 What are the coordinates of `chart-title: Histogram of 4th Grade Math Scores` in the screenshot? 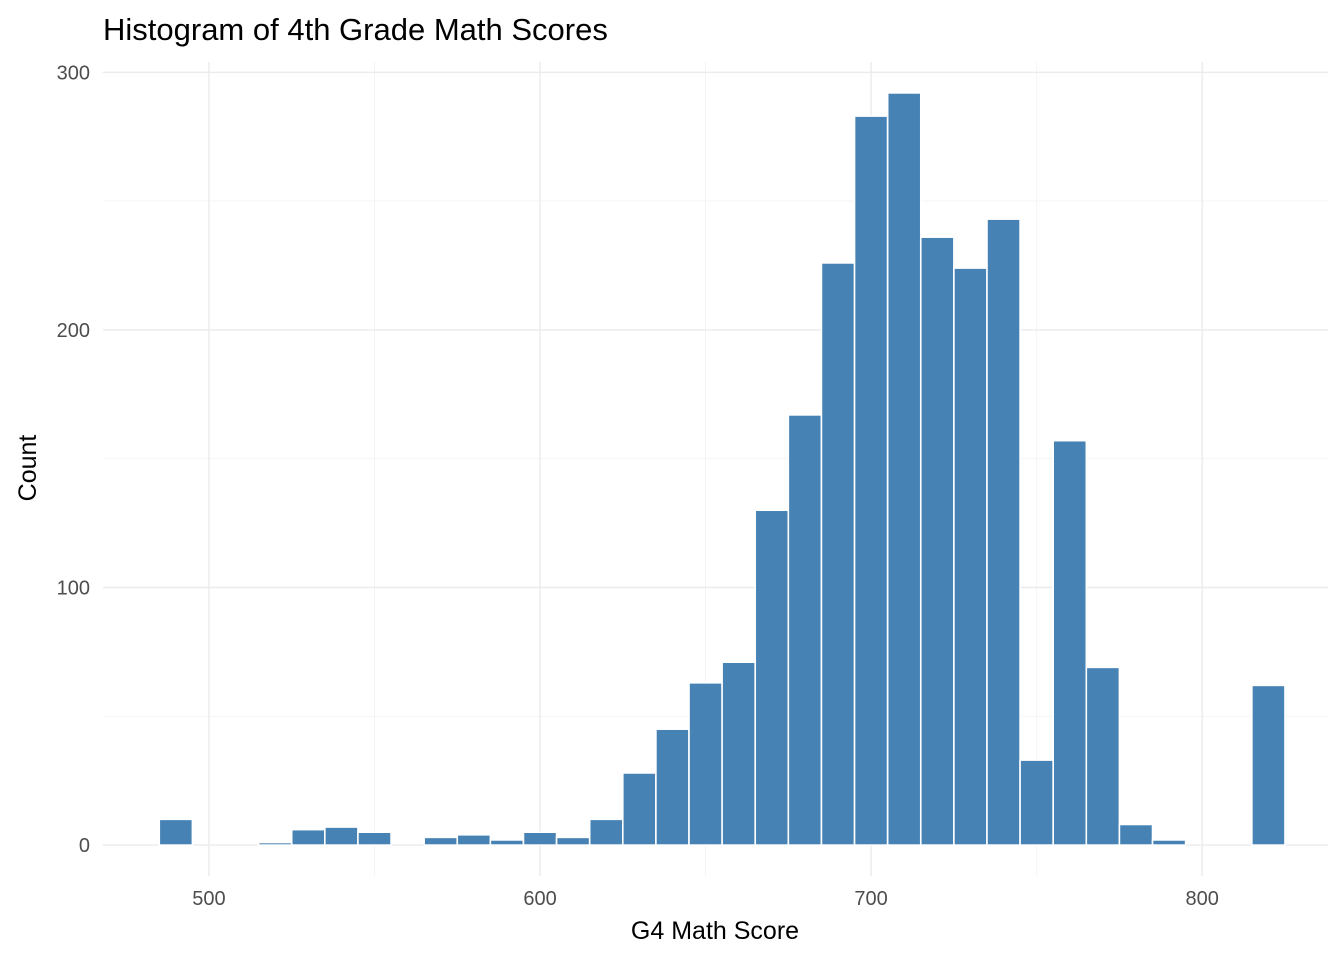 It's located at (355, 29).